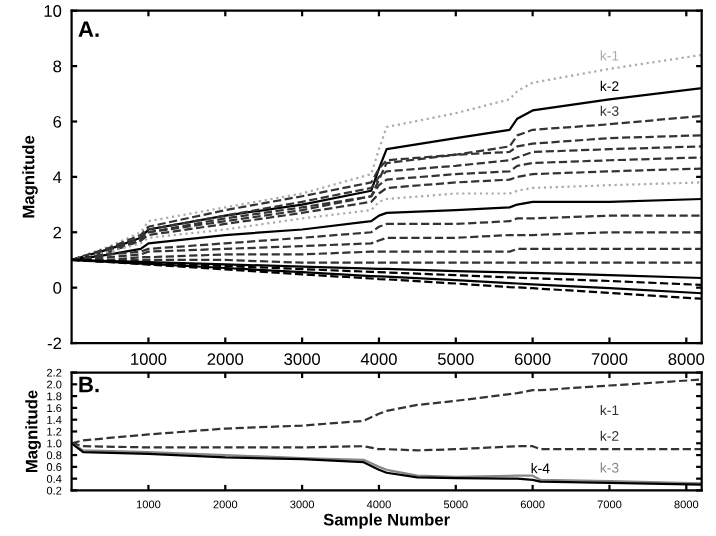  I want to click on x-axis-title: Sample Number, so click(386, 521).